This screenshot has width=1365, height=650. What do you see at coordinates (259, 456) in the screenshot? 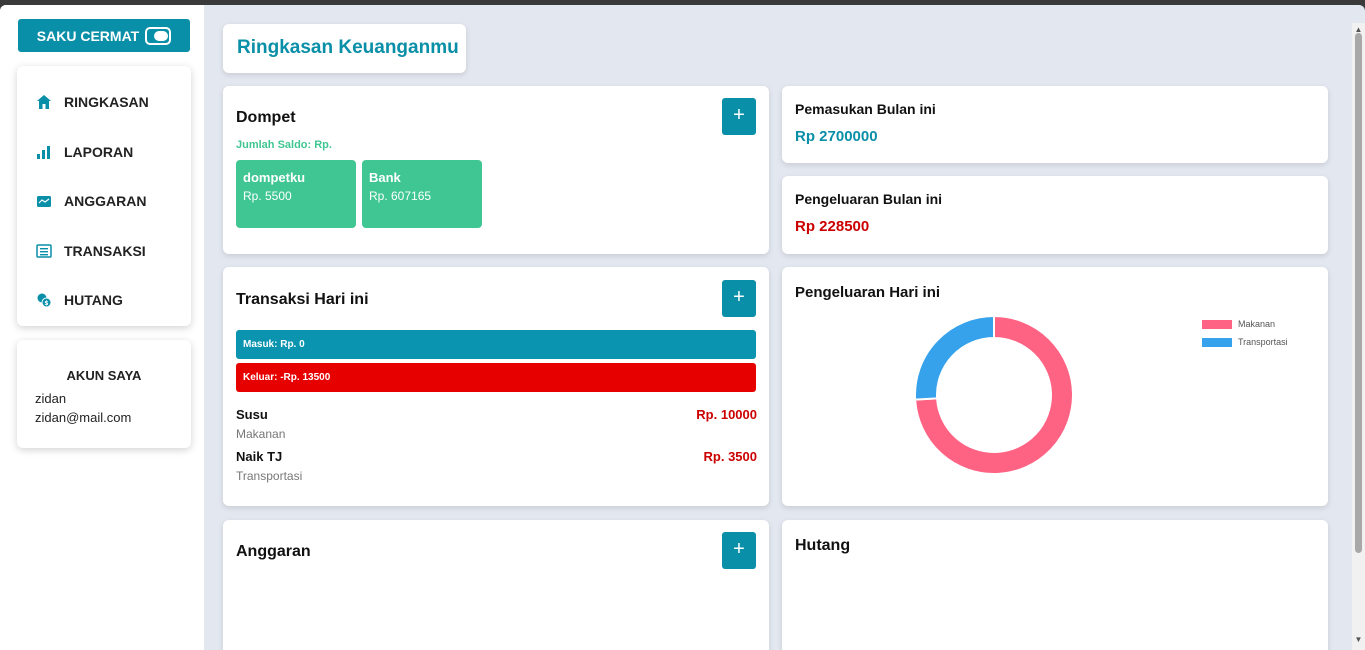
I see `transaction-name: Naik TJ` at bounding box center [259, 456].